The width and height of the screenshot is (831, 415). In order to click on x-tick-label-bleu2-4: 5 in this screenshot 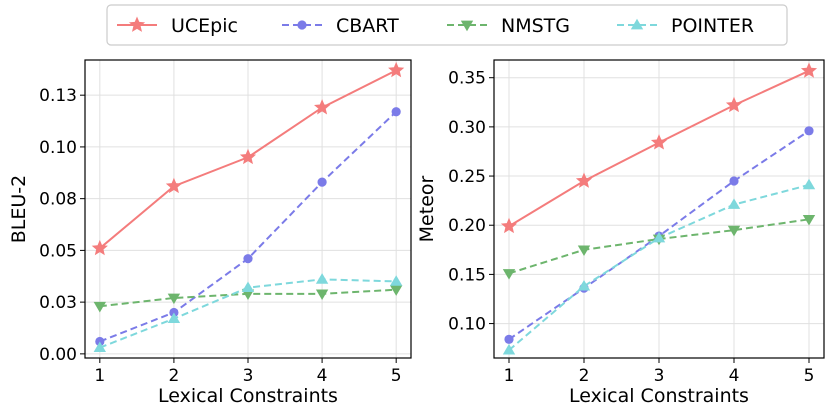, I will do `click(396, 376)`.